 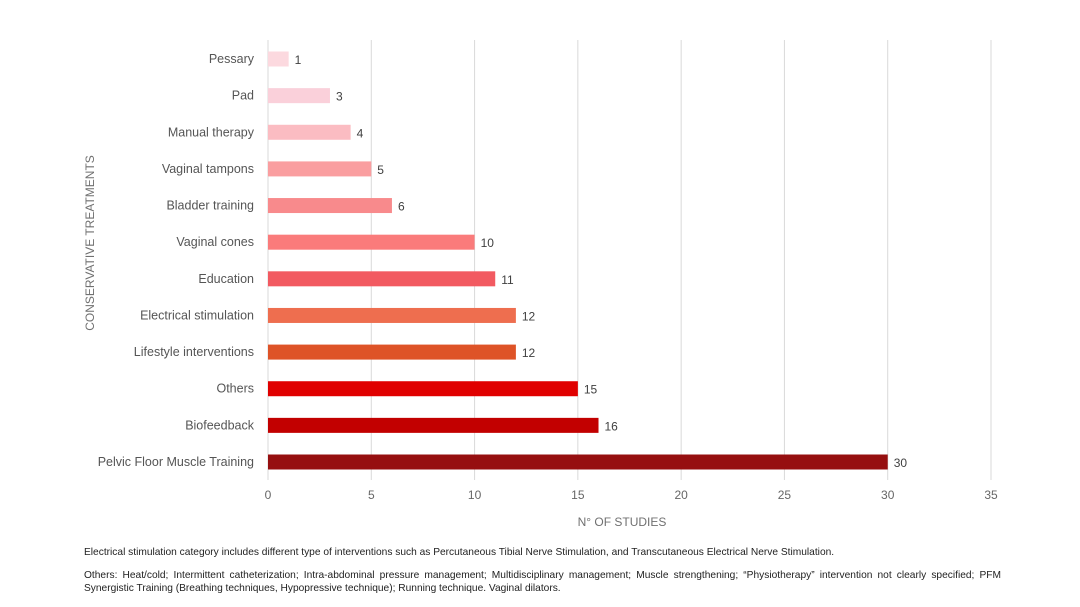 What do you see at coordinates (197, 315) in the screenshot?
I see `category-label: Electrical stimulation` at bounding box center [197, 315].